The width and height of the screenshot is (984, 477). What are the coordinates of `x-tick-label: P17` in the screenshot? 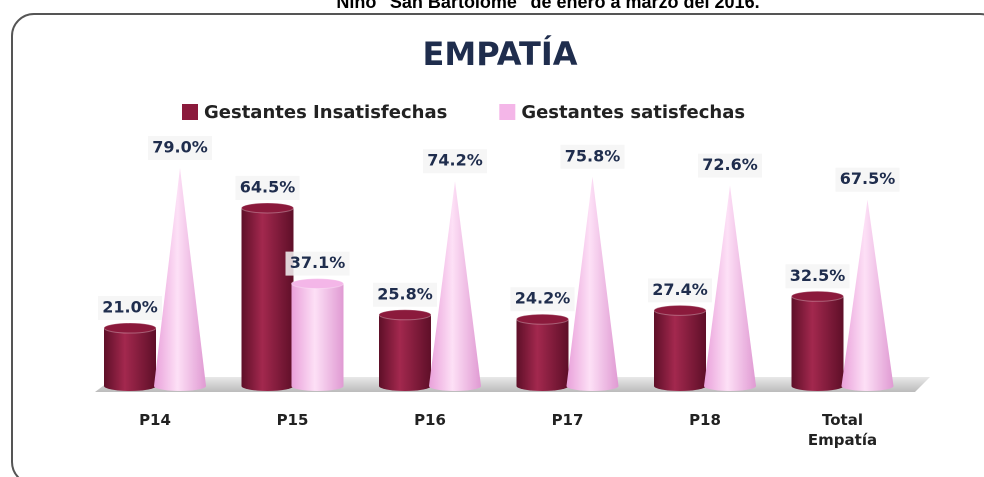 It's located at (567, 420).